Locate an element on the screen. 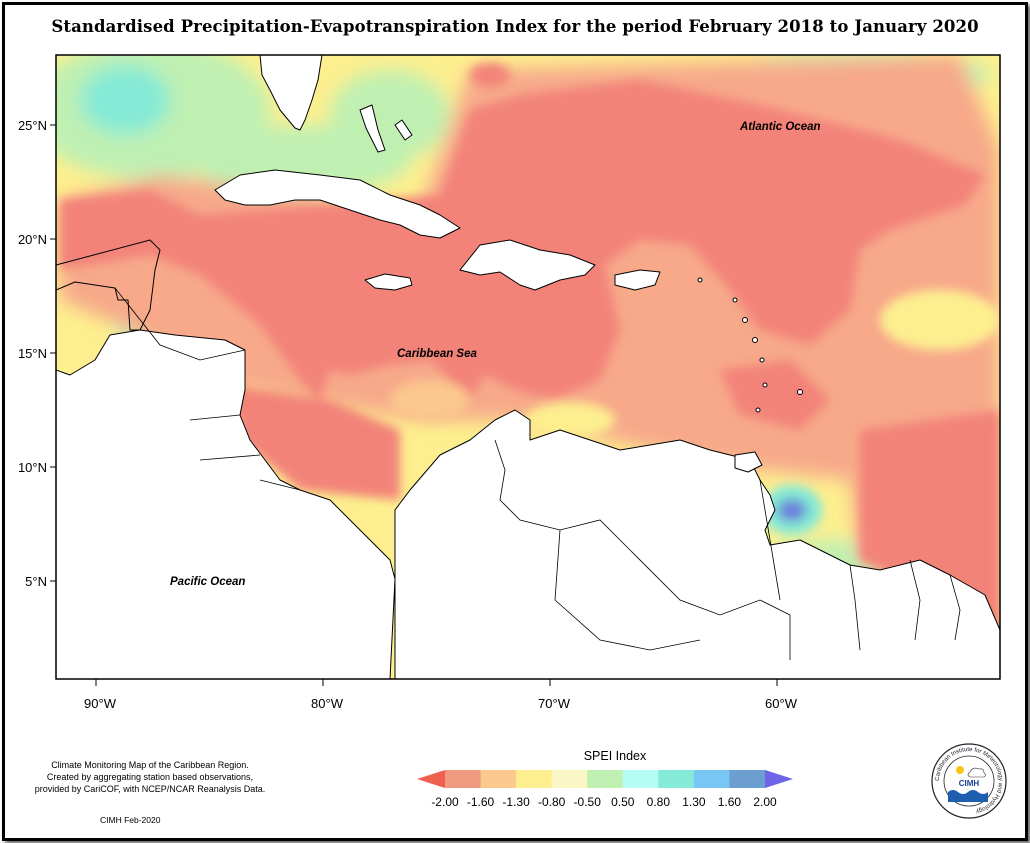  legend-title: SPEI Index is located at coordinates (615, 756).